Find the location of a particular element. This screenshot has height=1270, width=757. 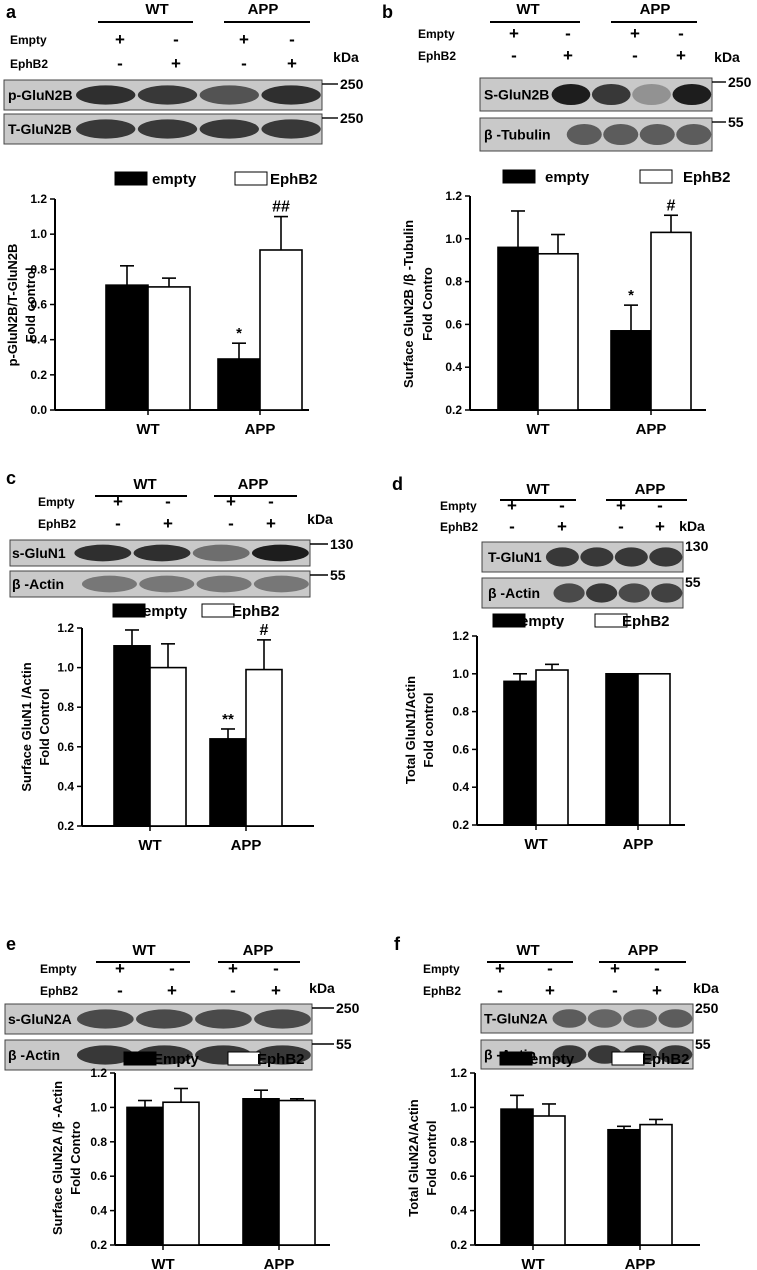

row-label-ephb2: EphB2 is located at coordinates (442, 991).